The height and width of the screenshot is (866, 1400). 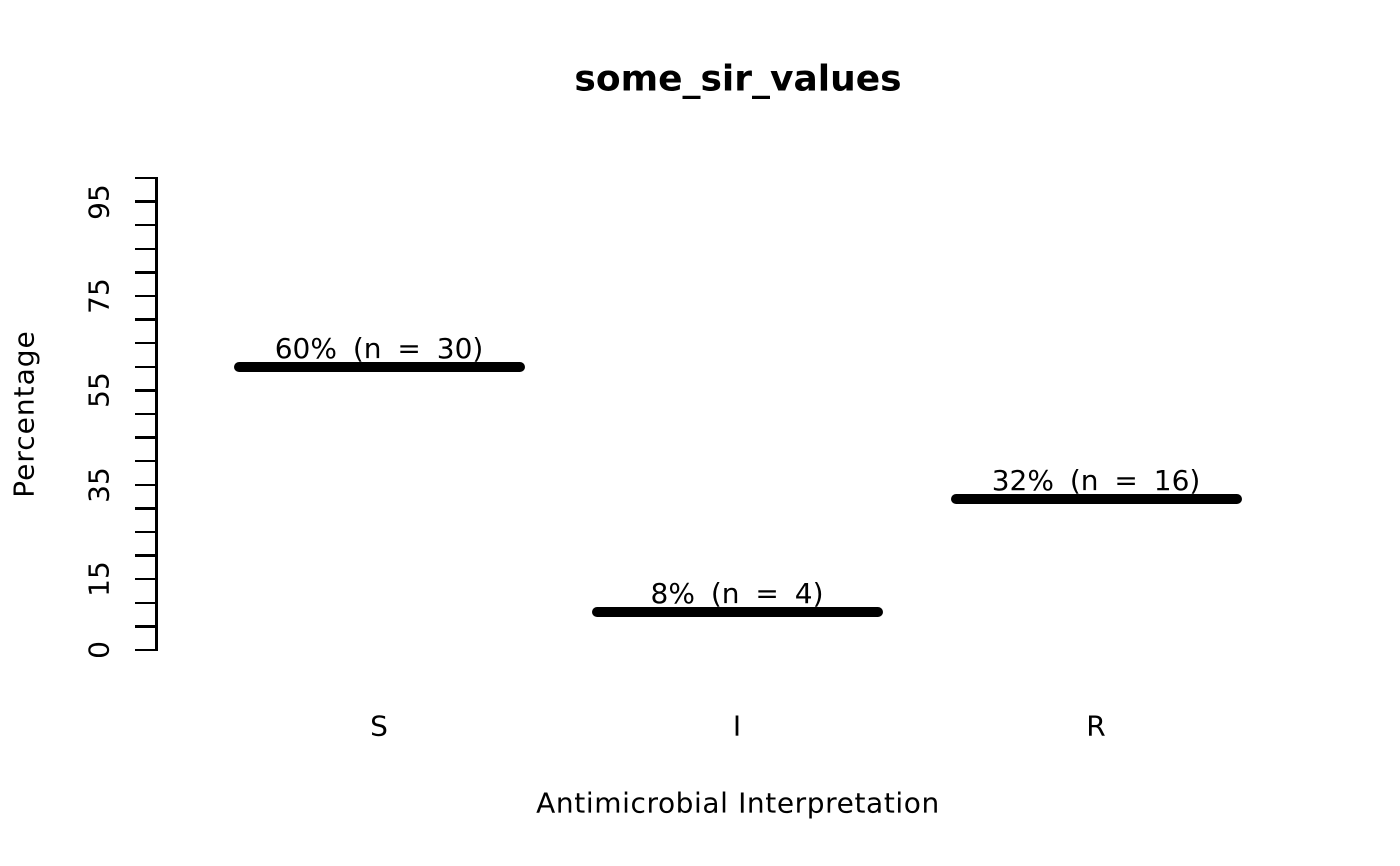 What do you see at coordinates (737, 612) in the screenshot?
I see `bar-i` at bounding box center [737, 612].